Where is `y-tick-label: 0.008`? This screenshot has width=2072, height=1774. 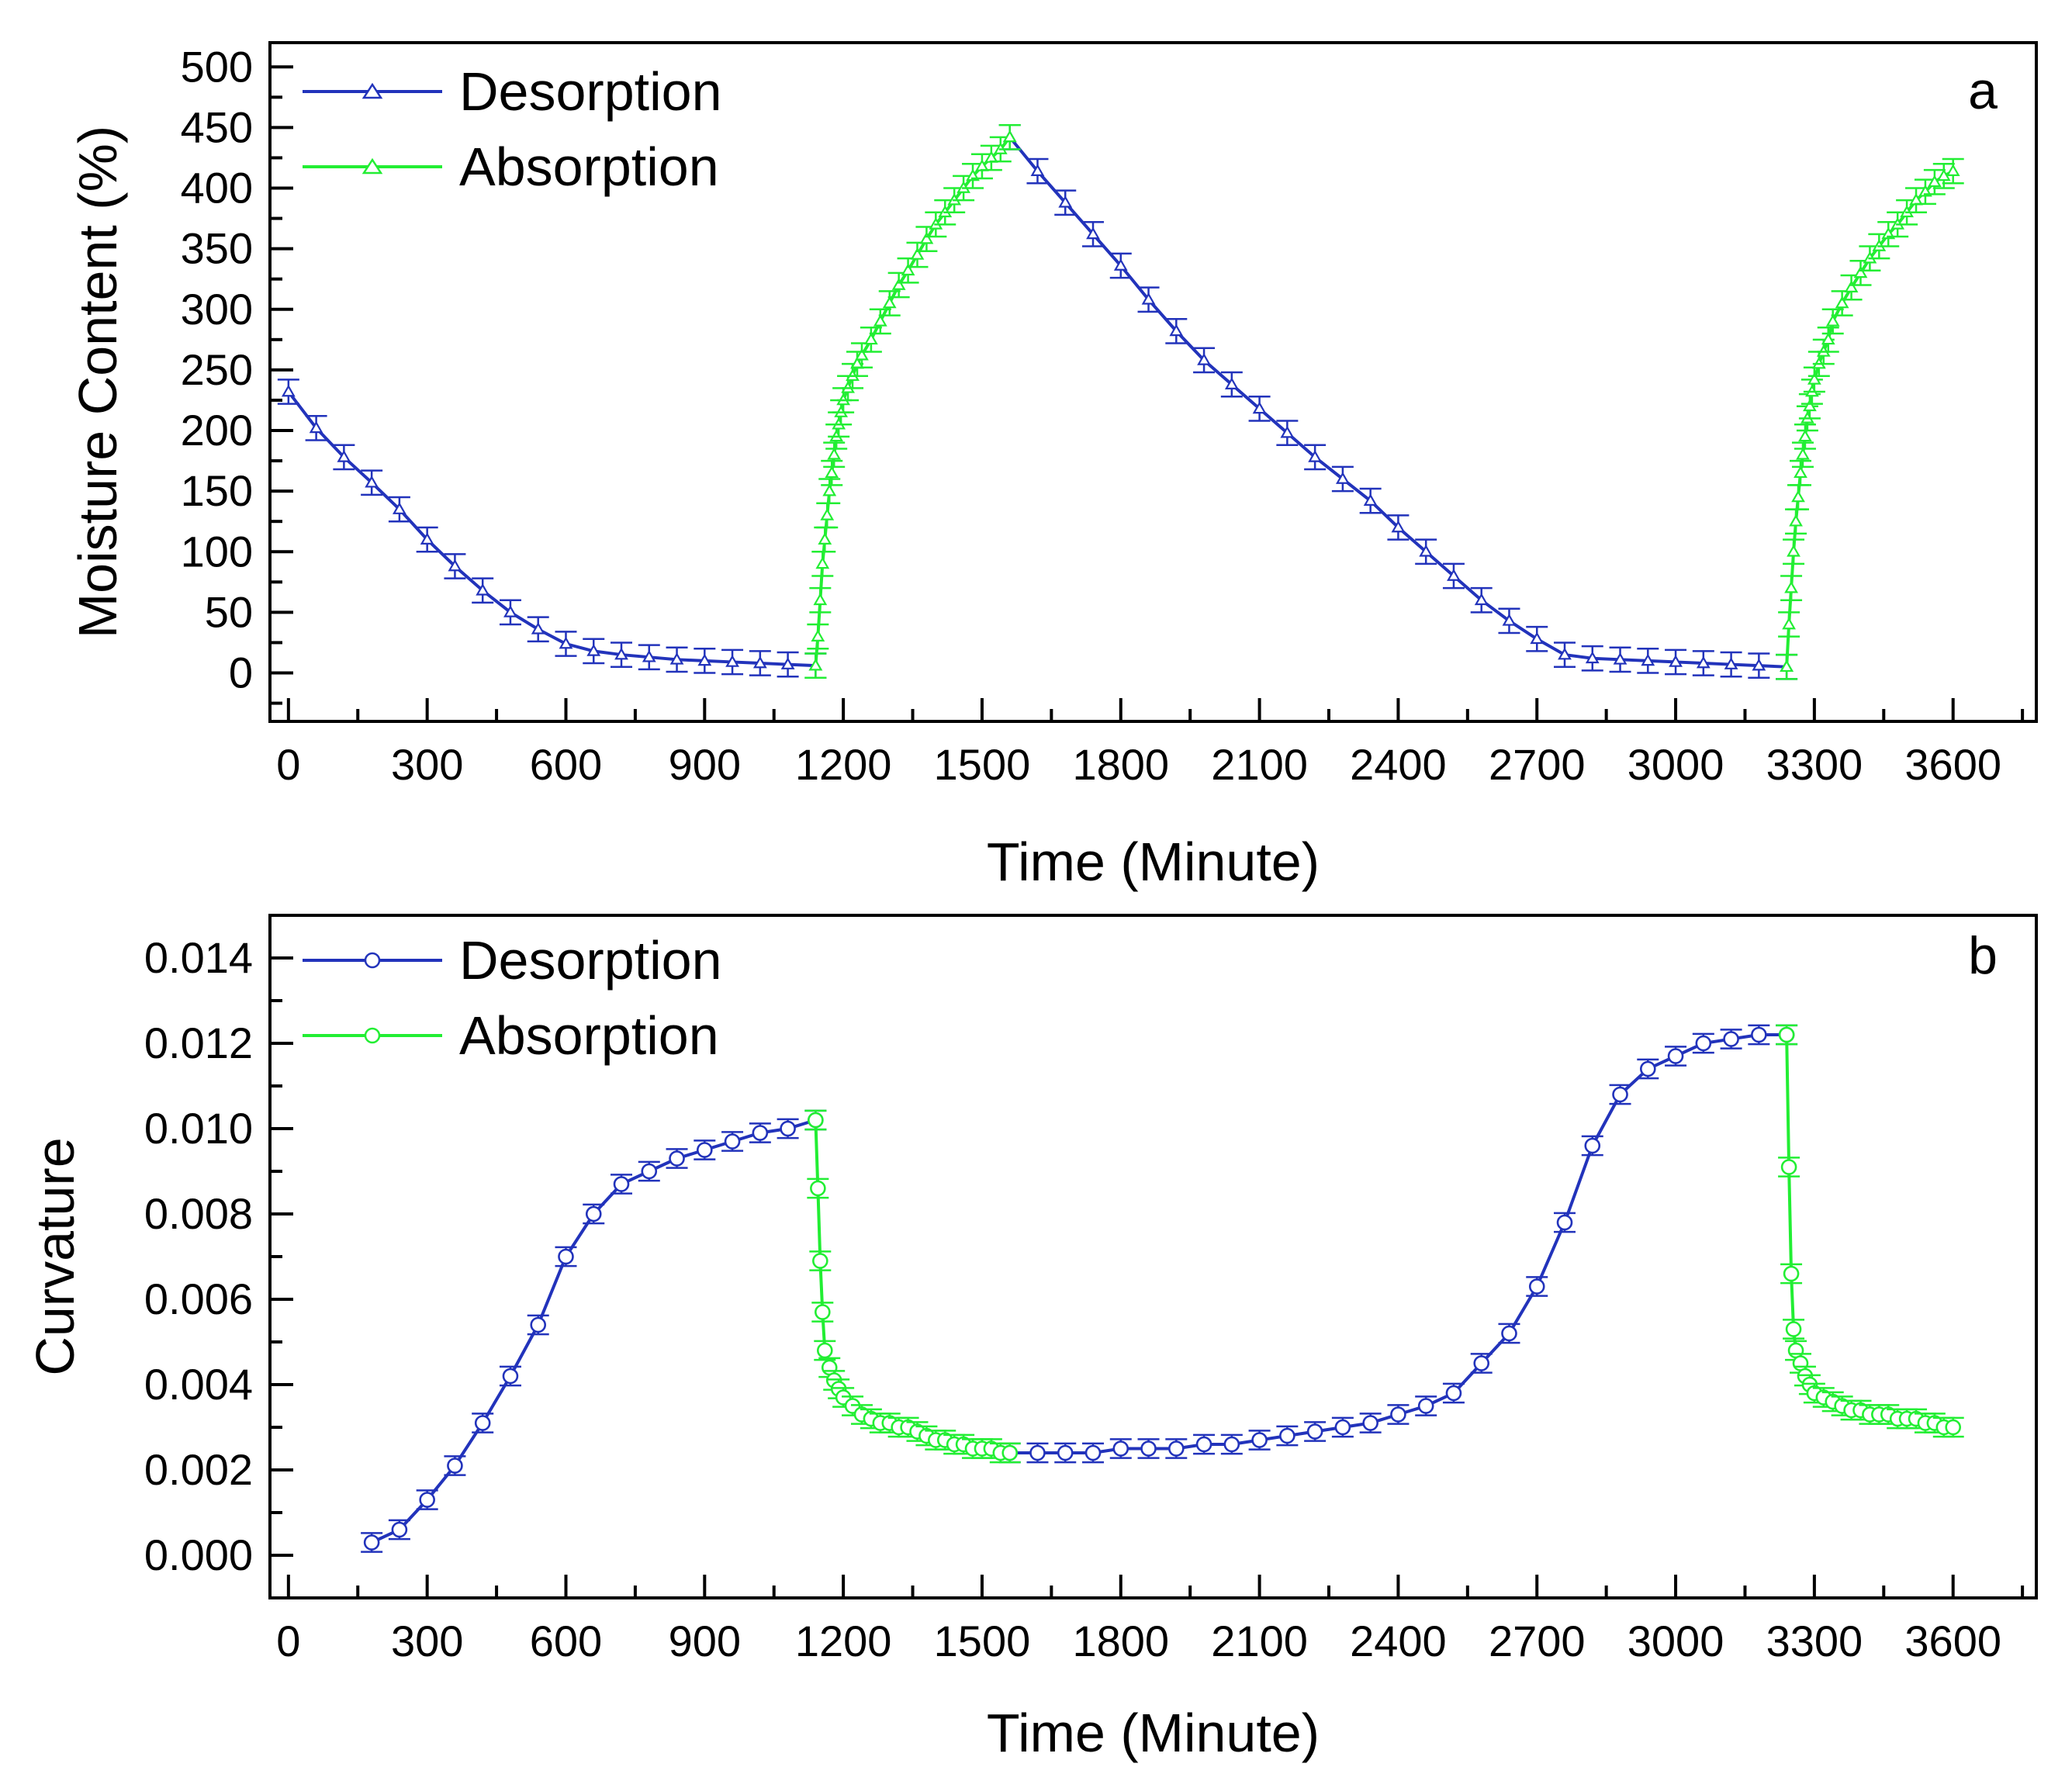
y-tick-label: 0.008 is located at coordinates (198, 1214).